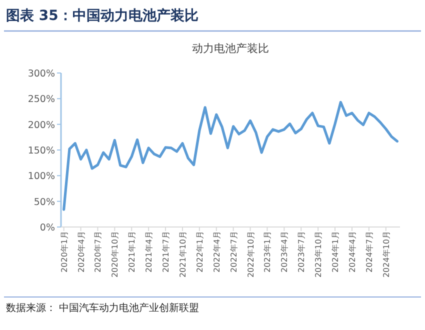 This screenshot has width=425, height=330. What do you see at coordinates (319, 254) in the screenshot?
I see `x-tick-label: 2023年10月` at bounding box center [319, 254].